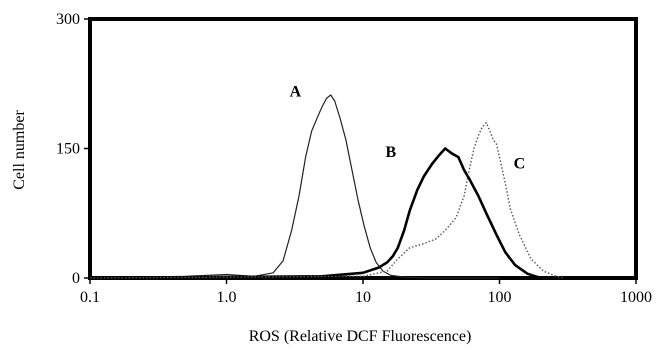 Image resolution: width=658 pixels, height=351 pixels. I want to click on series-label-b: B, so click(391, 152).